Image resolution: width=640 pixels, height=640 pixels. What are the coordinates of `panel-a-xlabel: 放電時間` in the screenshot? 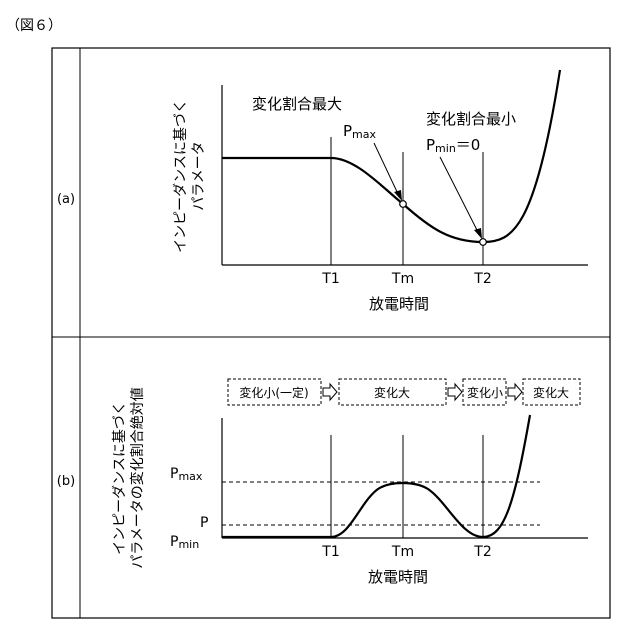 It's located at (399, 304).